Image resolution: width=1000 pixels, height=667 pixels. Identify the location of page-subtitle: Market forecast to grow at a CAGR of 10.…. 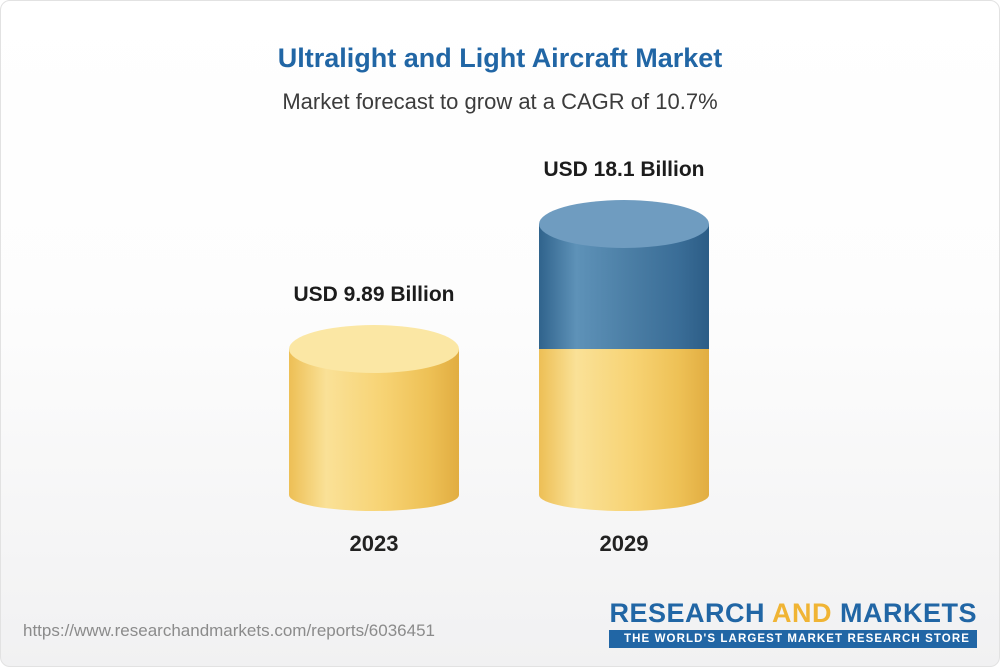
(500, 101).